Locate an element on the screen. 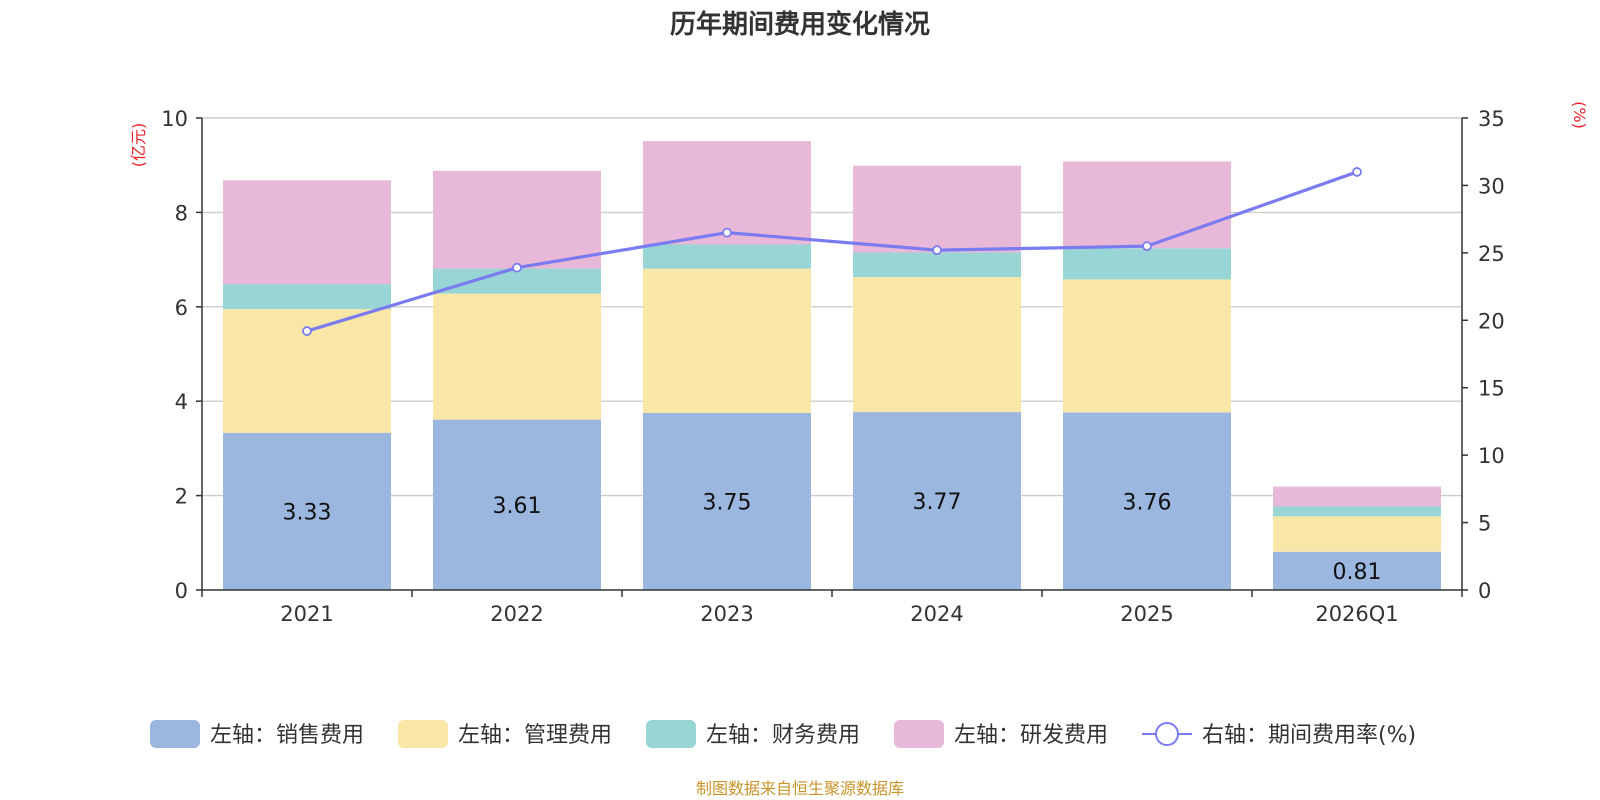 The height and width of the screenshot is (800, 1600). chart-title: 历年期间费用变化情况 is located at coordinates (800, 24).